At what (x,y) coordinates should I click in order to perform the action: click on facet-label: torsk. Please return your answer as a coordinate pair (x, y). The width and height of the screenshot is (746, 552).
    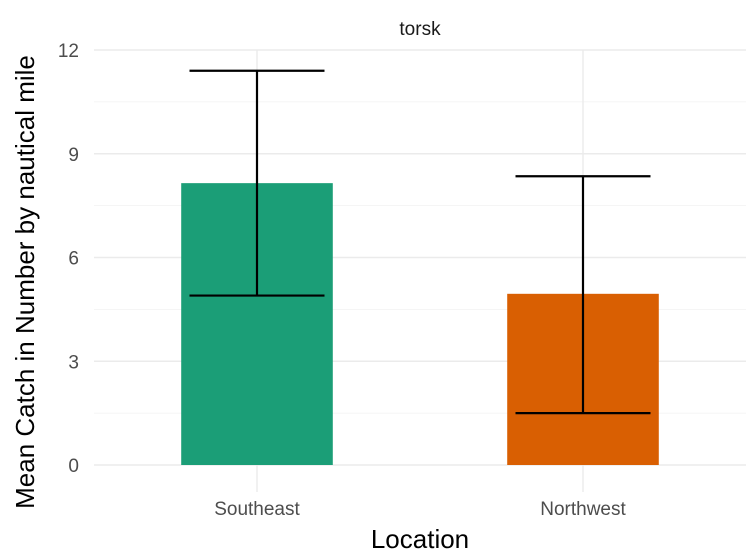
    Looking at the image, I should click on (420, 29).